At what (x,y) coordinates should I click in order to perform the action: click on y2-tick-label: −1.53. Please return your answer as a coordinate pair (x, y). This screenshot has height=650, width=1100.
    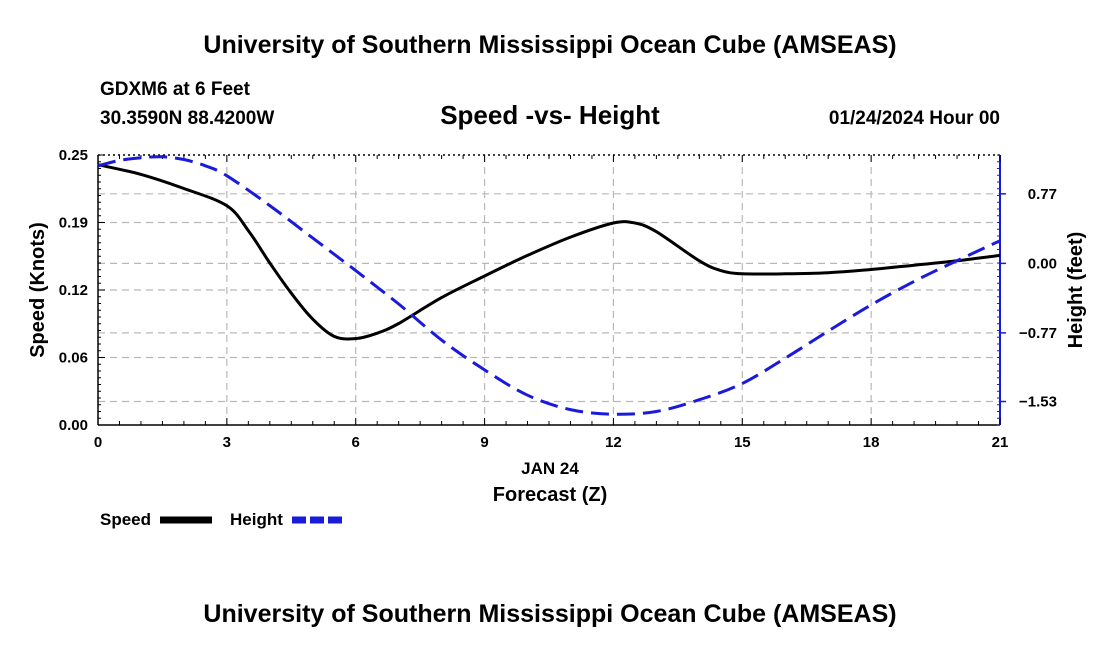
    Looking at the image, I should click on (1038, 402).